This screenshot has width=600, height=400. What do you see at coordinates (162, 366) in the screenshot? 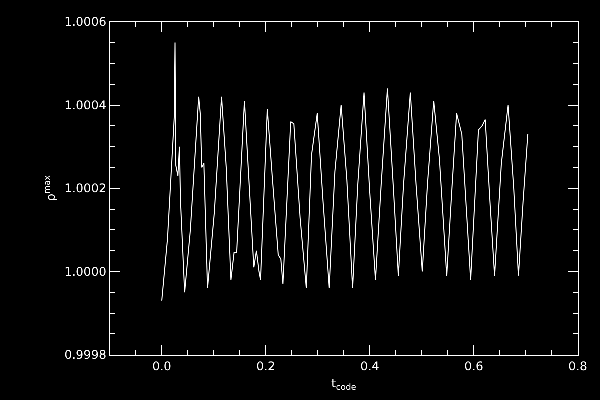
I see `x-tick-label: 0.0` at bounding box center [162, 366].